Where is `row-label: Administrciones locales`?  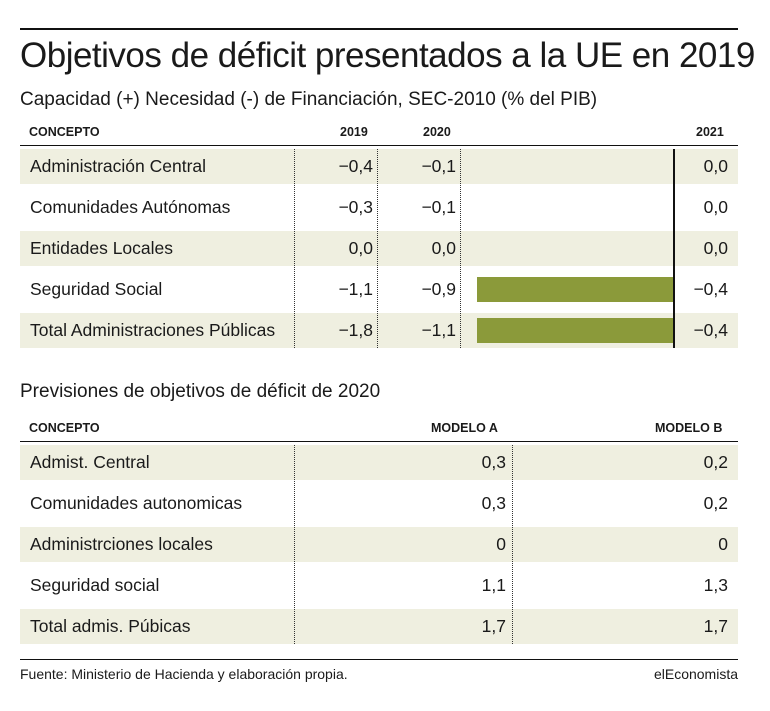 row-label: Administrciones locales is located at coordinates (121, 544).